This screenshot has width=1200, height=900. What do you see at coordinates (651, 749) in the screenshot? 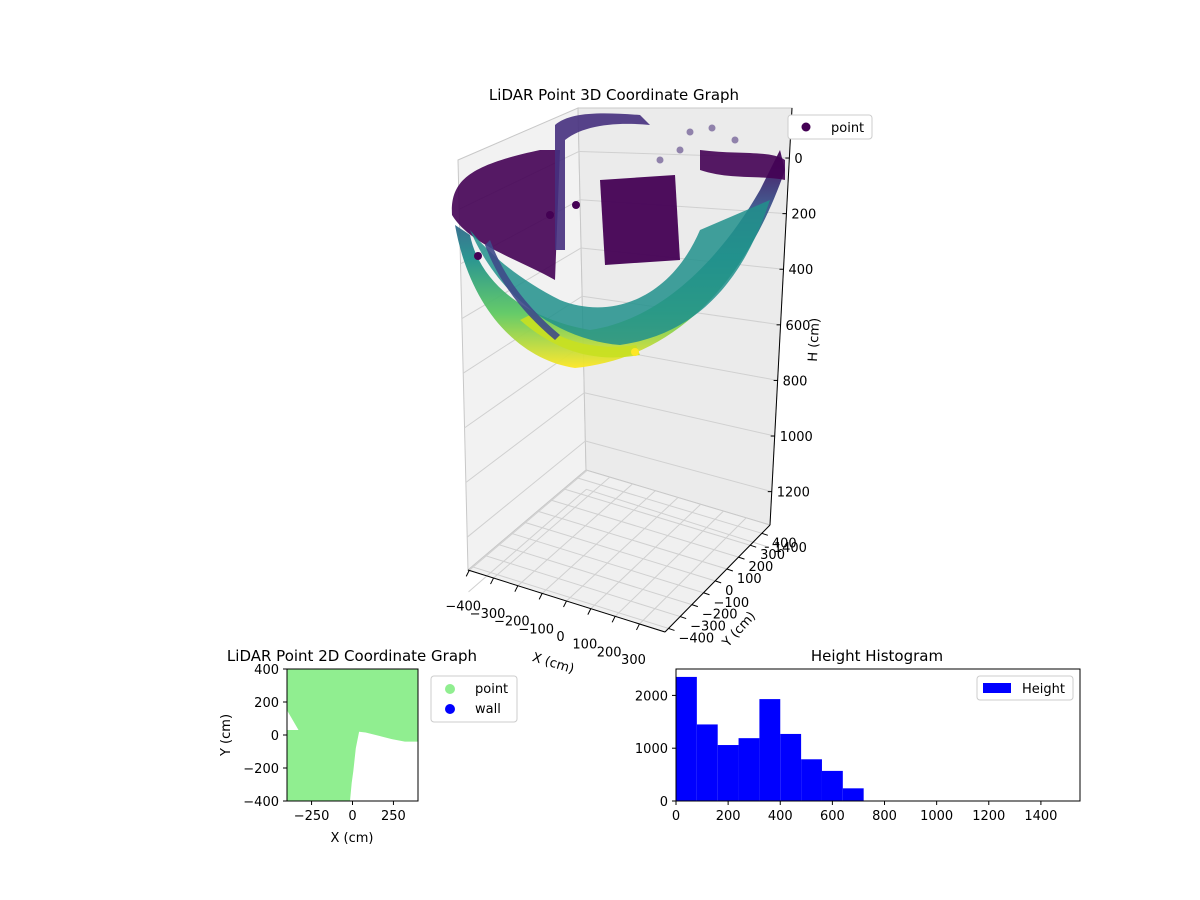
I see `y-tick-label: 1000` at bounding box center [651, 749].